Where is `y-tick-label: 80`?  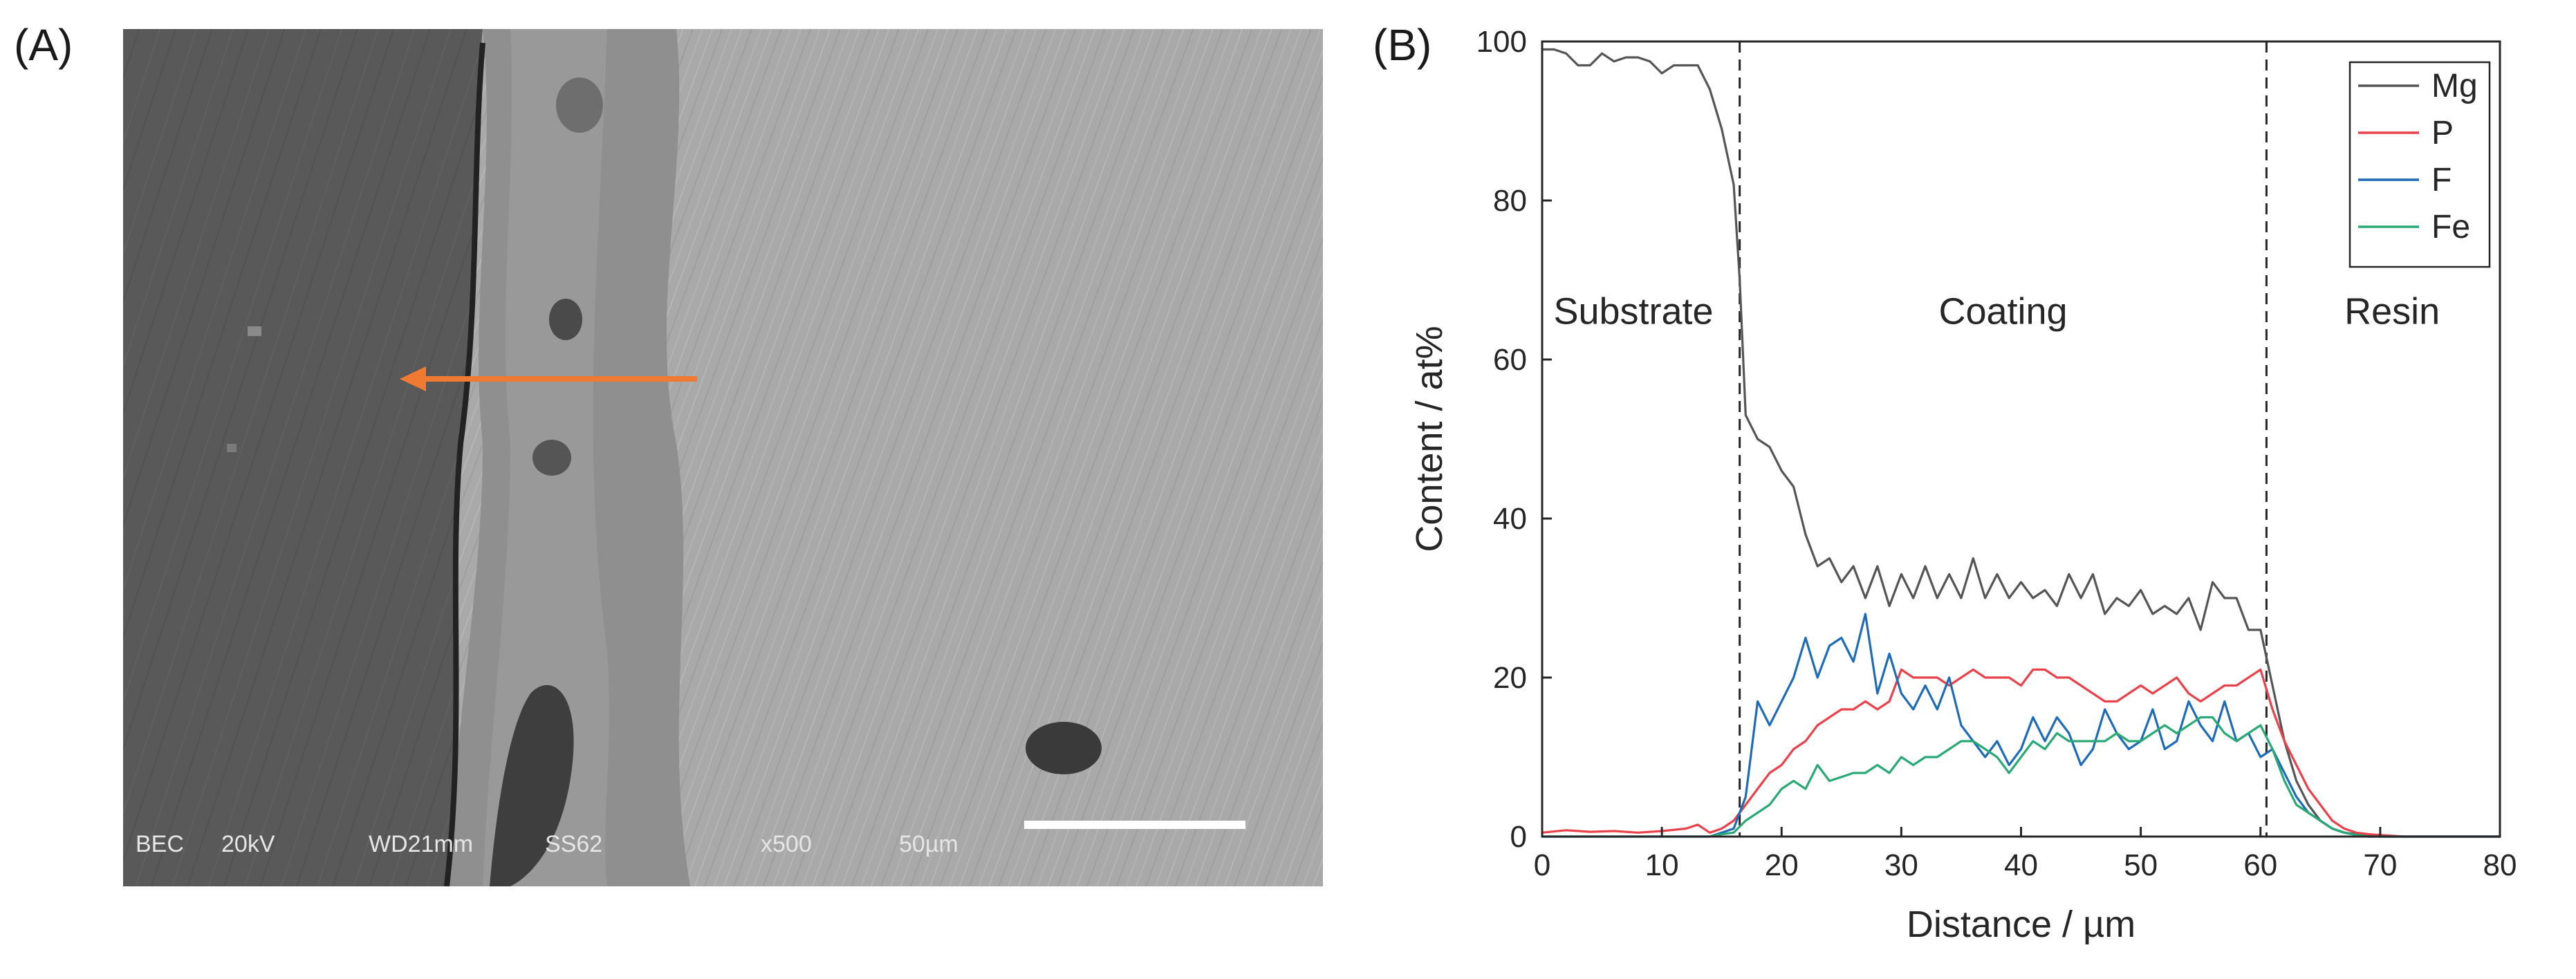
y-tick-label: 80 is located at coordinates (1510, 201).